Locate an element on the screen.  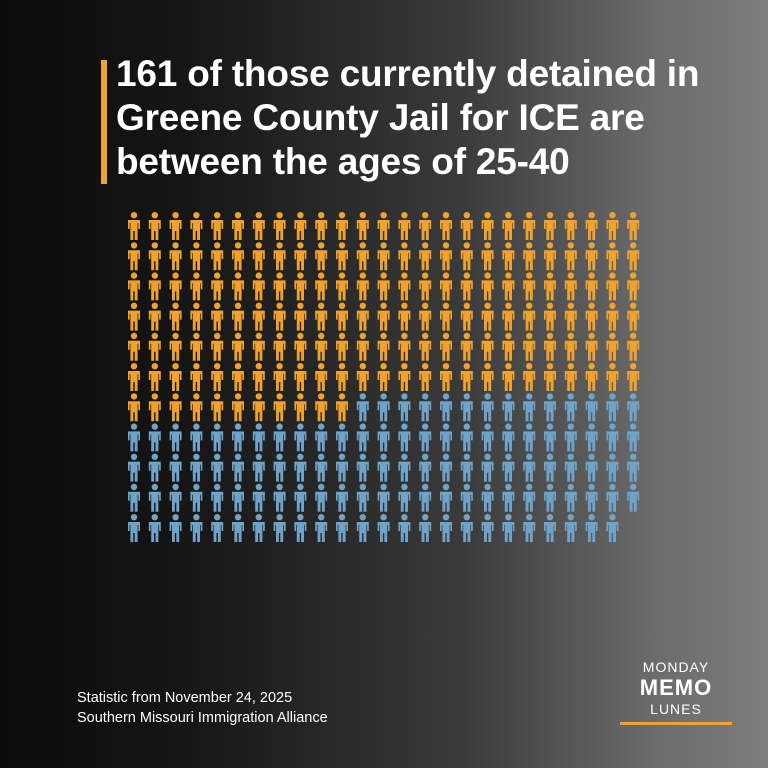
headline-accent-bar is located at coordinates (104, 122).